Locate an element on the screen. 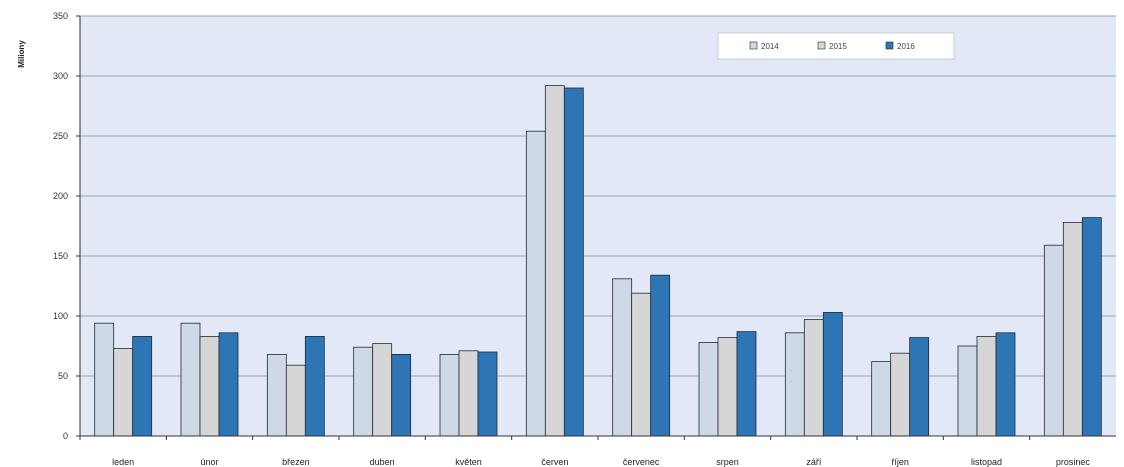 Image resolution: width=1124 pixels, height=467 pixels. x-tick-label: srpen is located at coordinates (727, 462).